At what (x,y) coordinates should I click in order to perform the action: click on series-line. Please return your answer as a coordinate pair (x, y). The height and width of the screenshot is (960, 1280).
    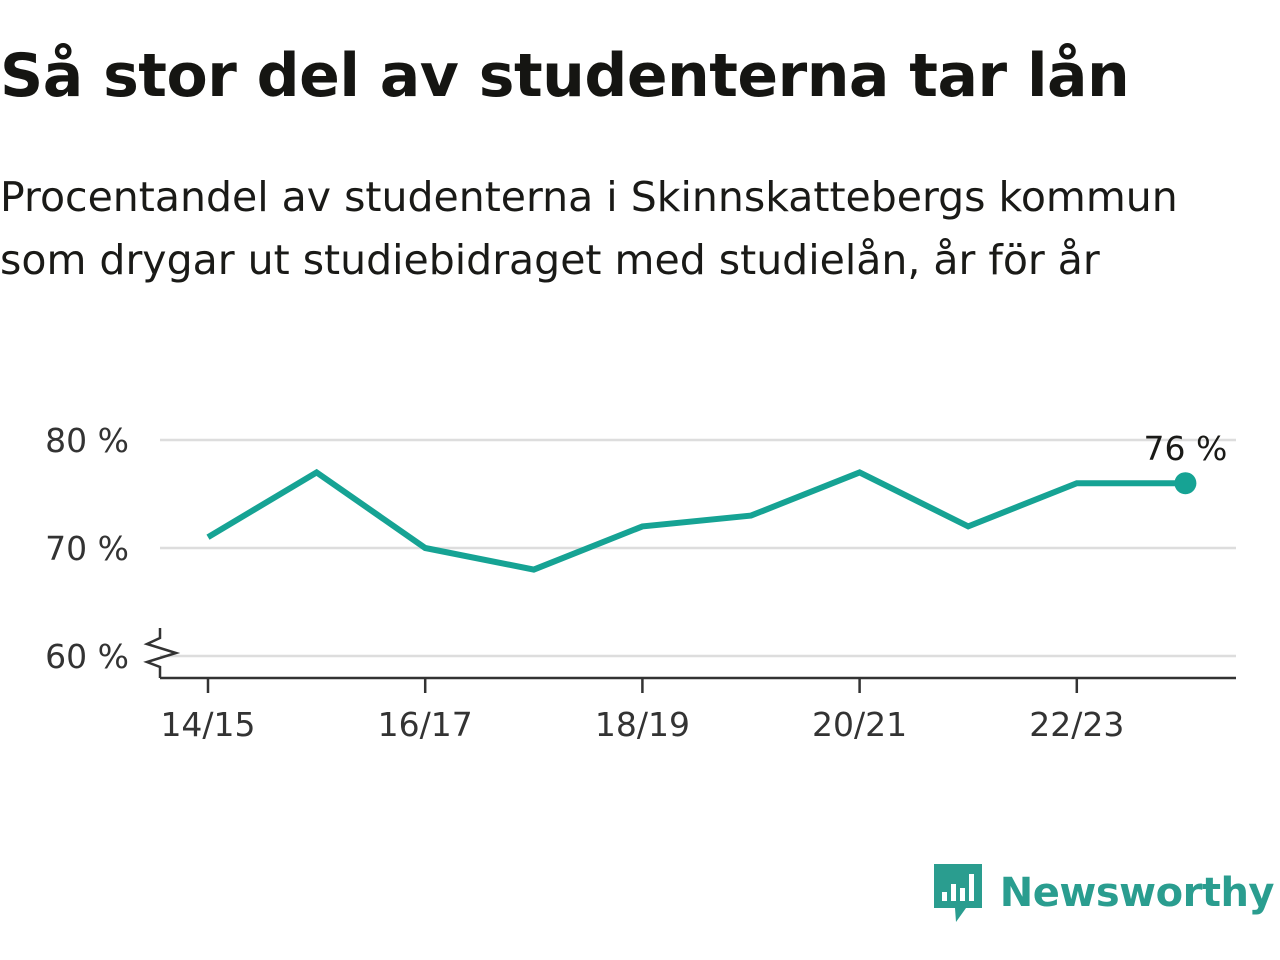
    Looking at the image, I should click on (696, 520).